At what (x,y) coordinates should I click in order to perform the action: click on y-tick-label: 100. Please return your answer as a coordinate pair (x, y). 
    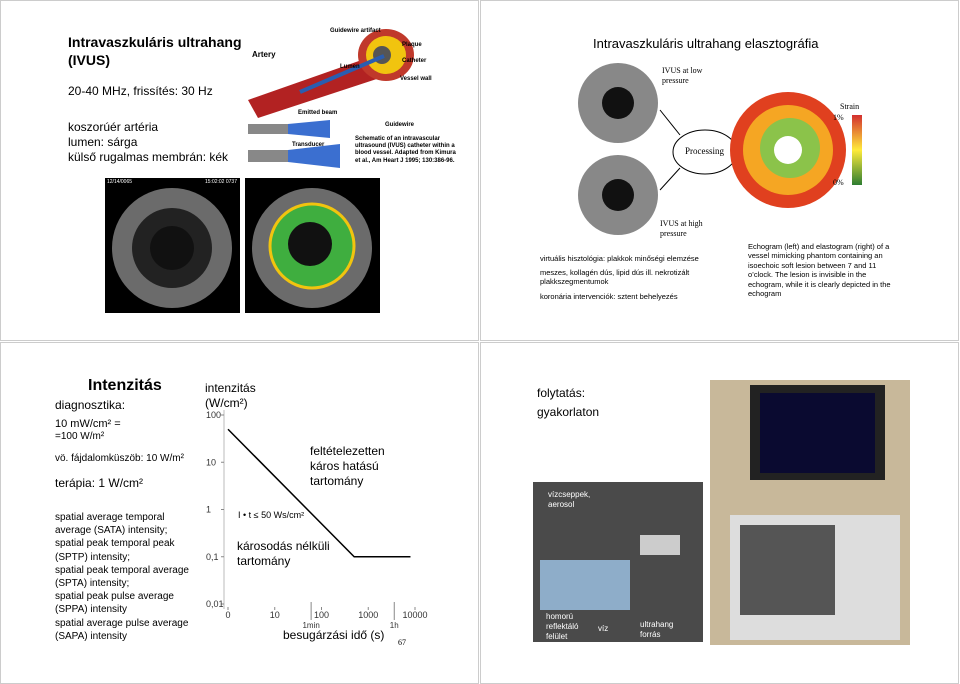
    Looking at the image, I should click on (213, 415).